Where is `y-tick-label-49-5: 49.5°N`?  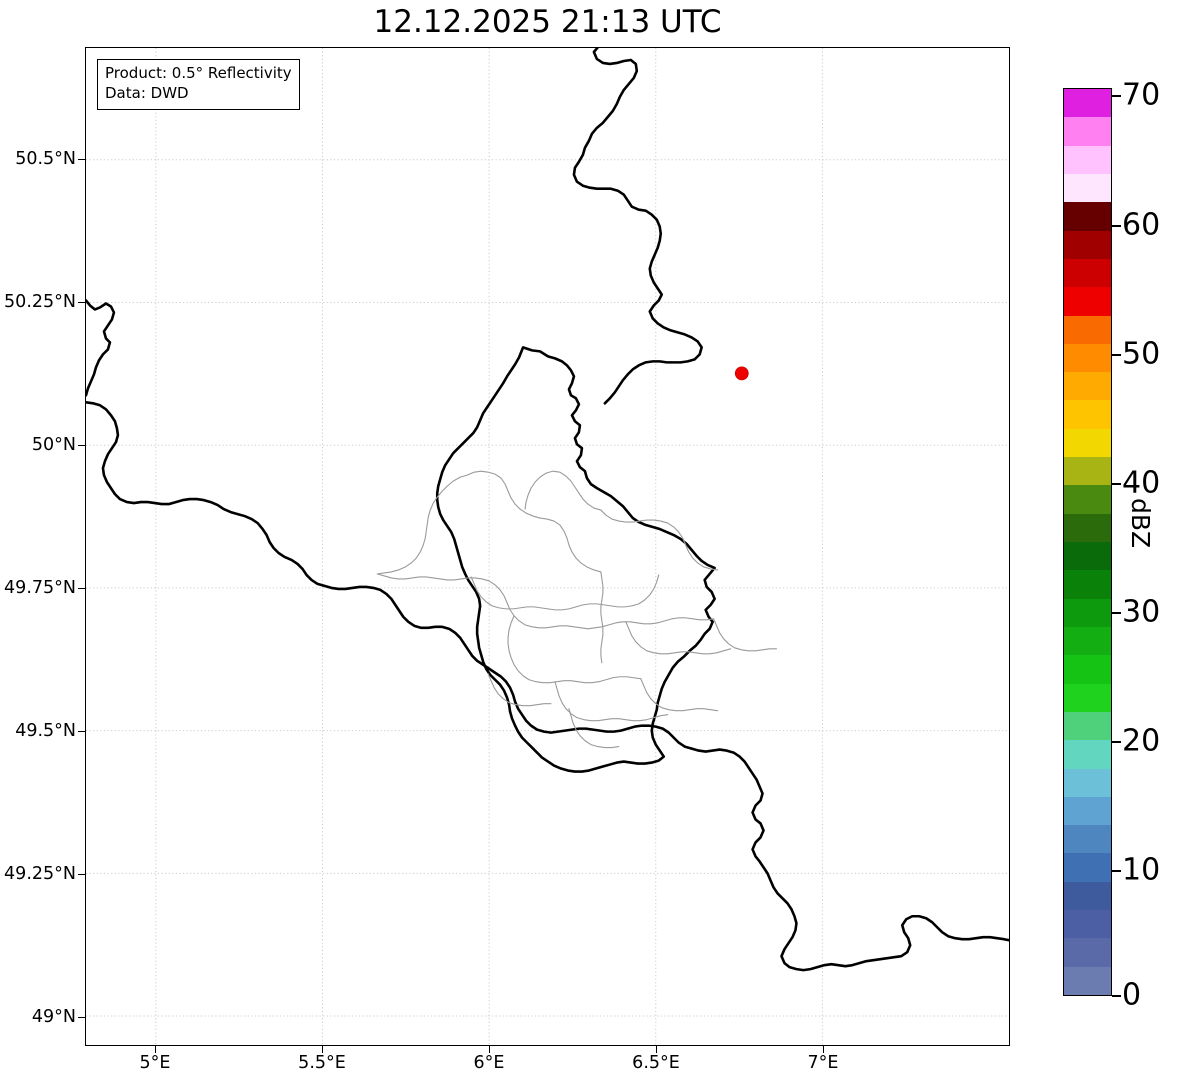
y-tick-label-49-5: 49.5°N is located at coordinates (45, 731).